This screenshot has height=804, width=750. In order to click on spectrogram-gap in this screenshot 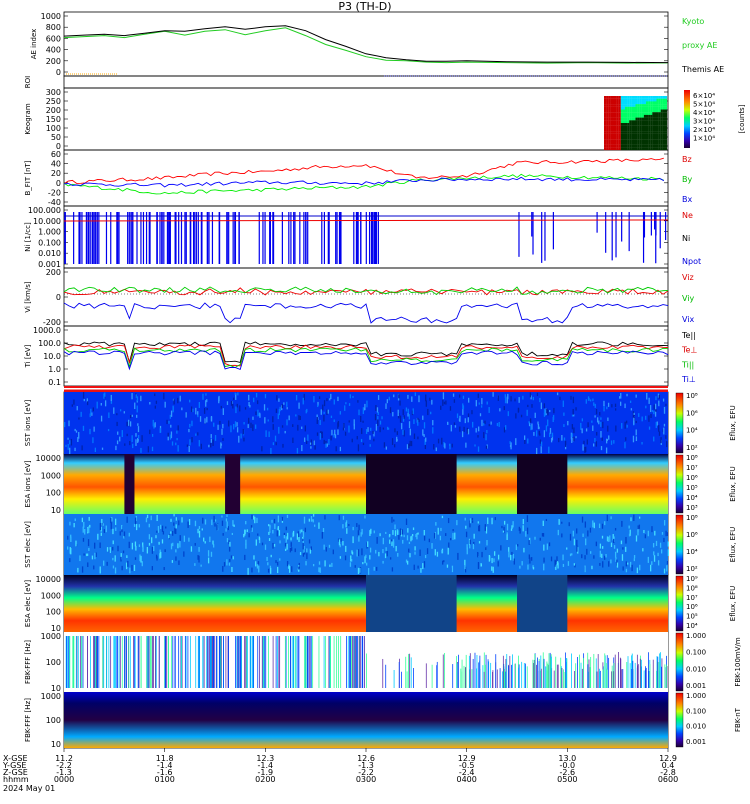, I will do `click(411, 484)`.